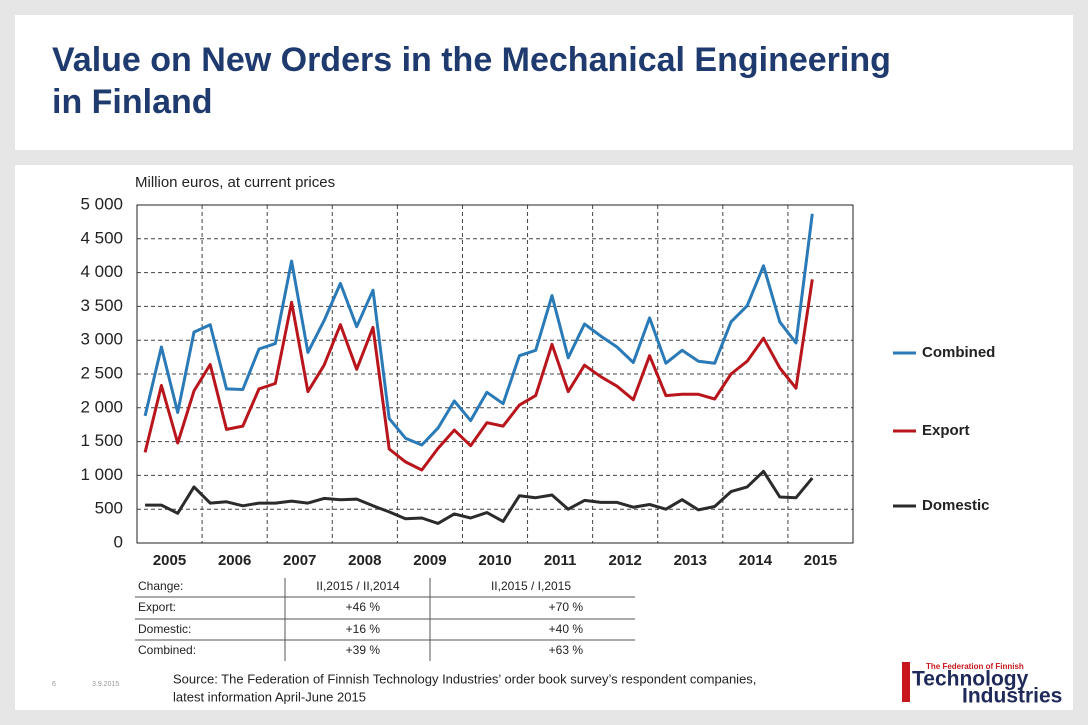 Image resolution: width=1088 pixels, height=725 pixels. What do you see at coordinates (235, 182) in the screenshot?
I see `y-axis-label: Million euros, at current prices` at bounding box center [235, 182].